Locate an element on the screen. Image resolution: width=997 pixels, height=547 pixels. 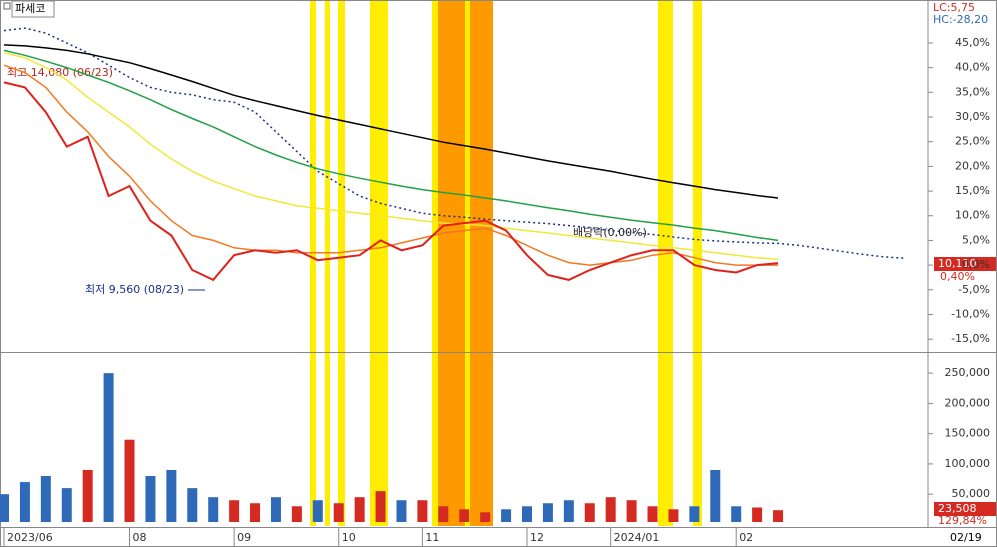
x-tick-label: 09 is located at coordinates (244, 537).